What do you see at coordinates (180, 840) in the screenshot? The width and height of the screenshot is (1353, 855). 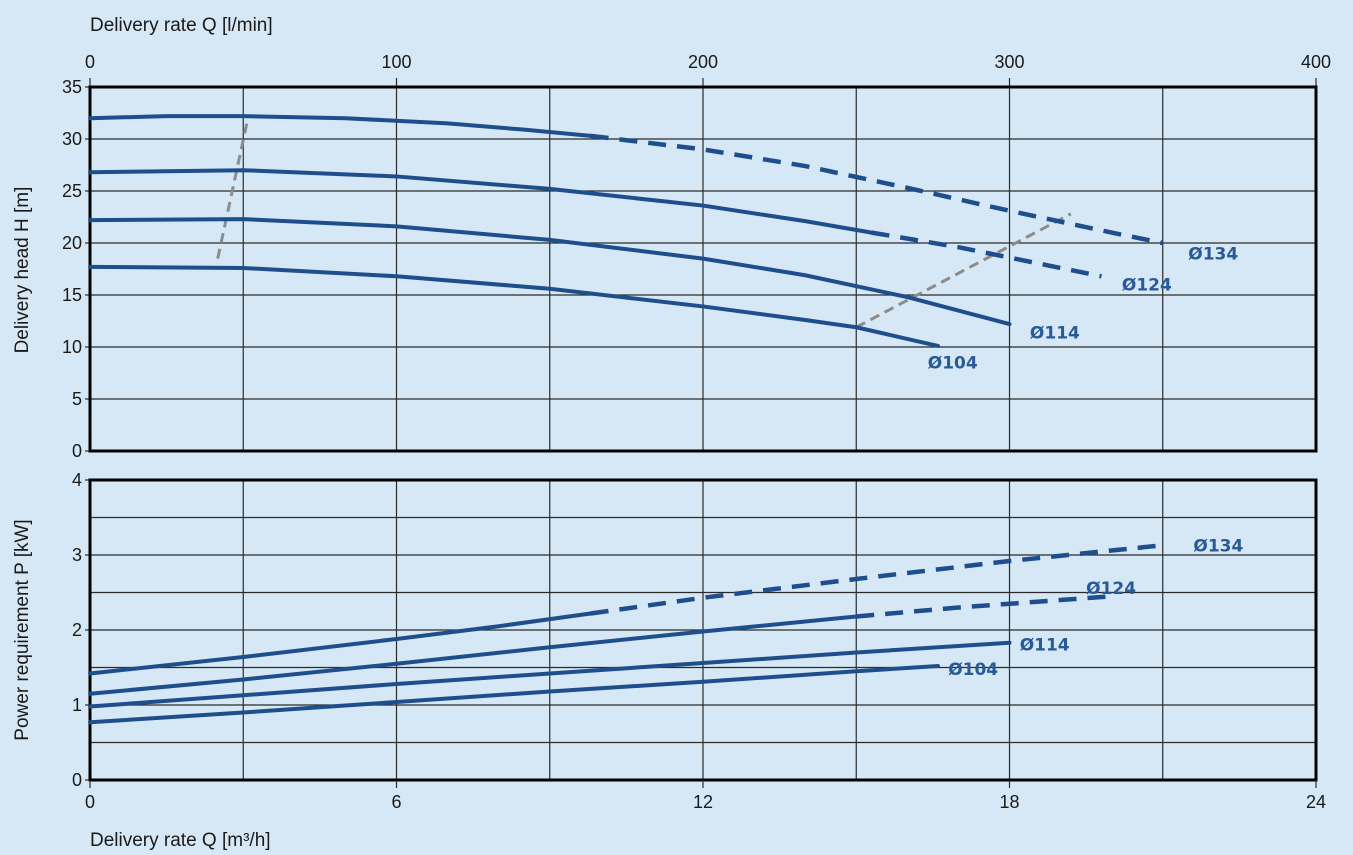 I see `bottom-x-axis-title: Delivery rate Q [m³/h]` at bounding box center [180, 840].